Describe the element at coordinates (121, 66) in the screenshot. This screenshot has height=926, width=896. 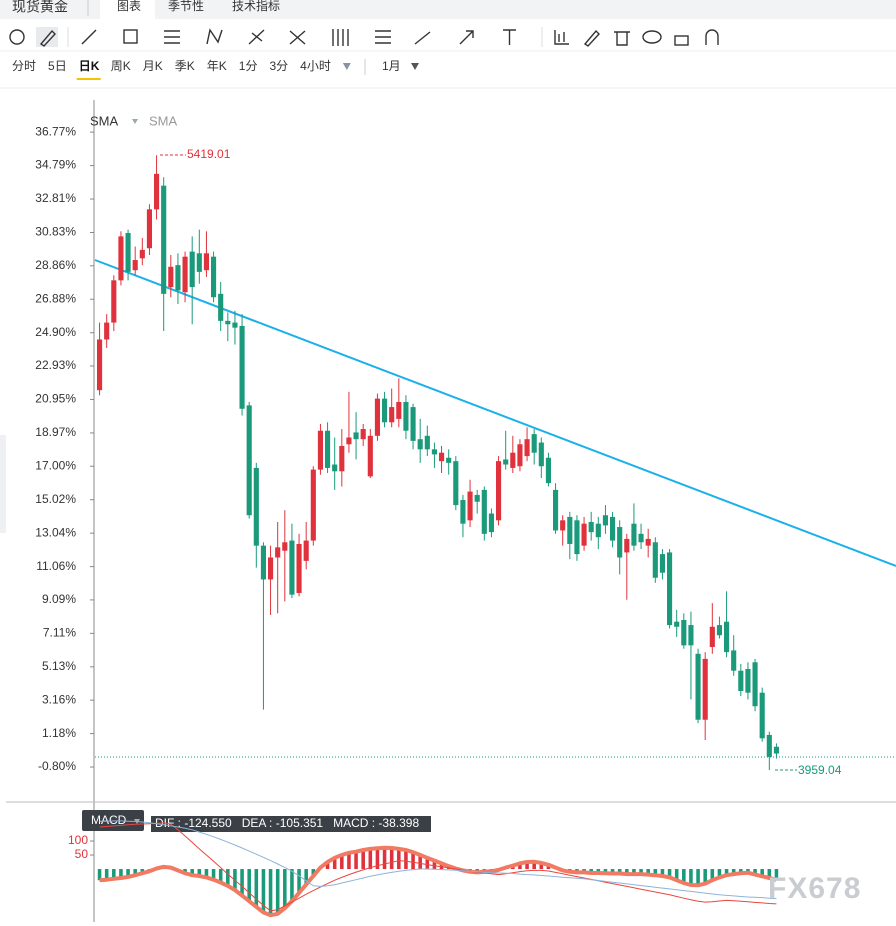
I see `timeframe: 周K` at that location.